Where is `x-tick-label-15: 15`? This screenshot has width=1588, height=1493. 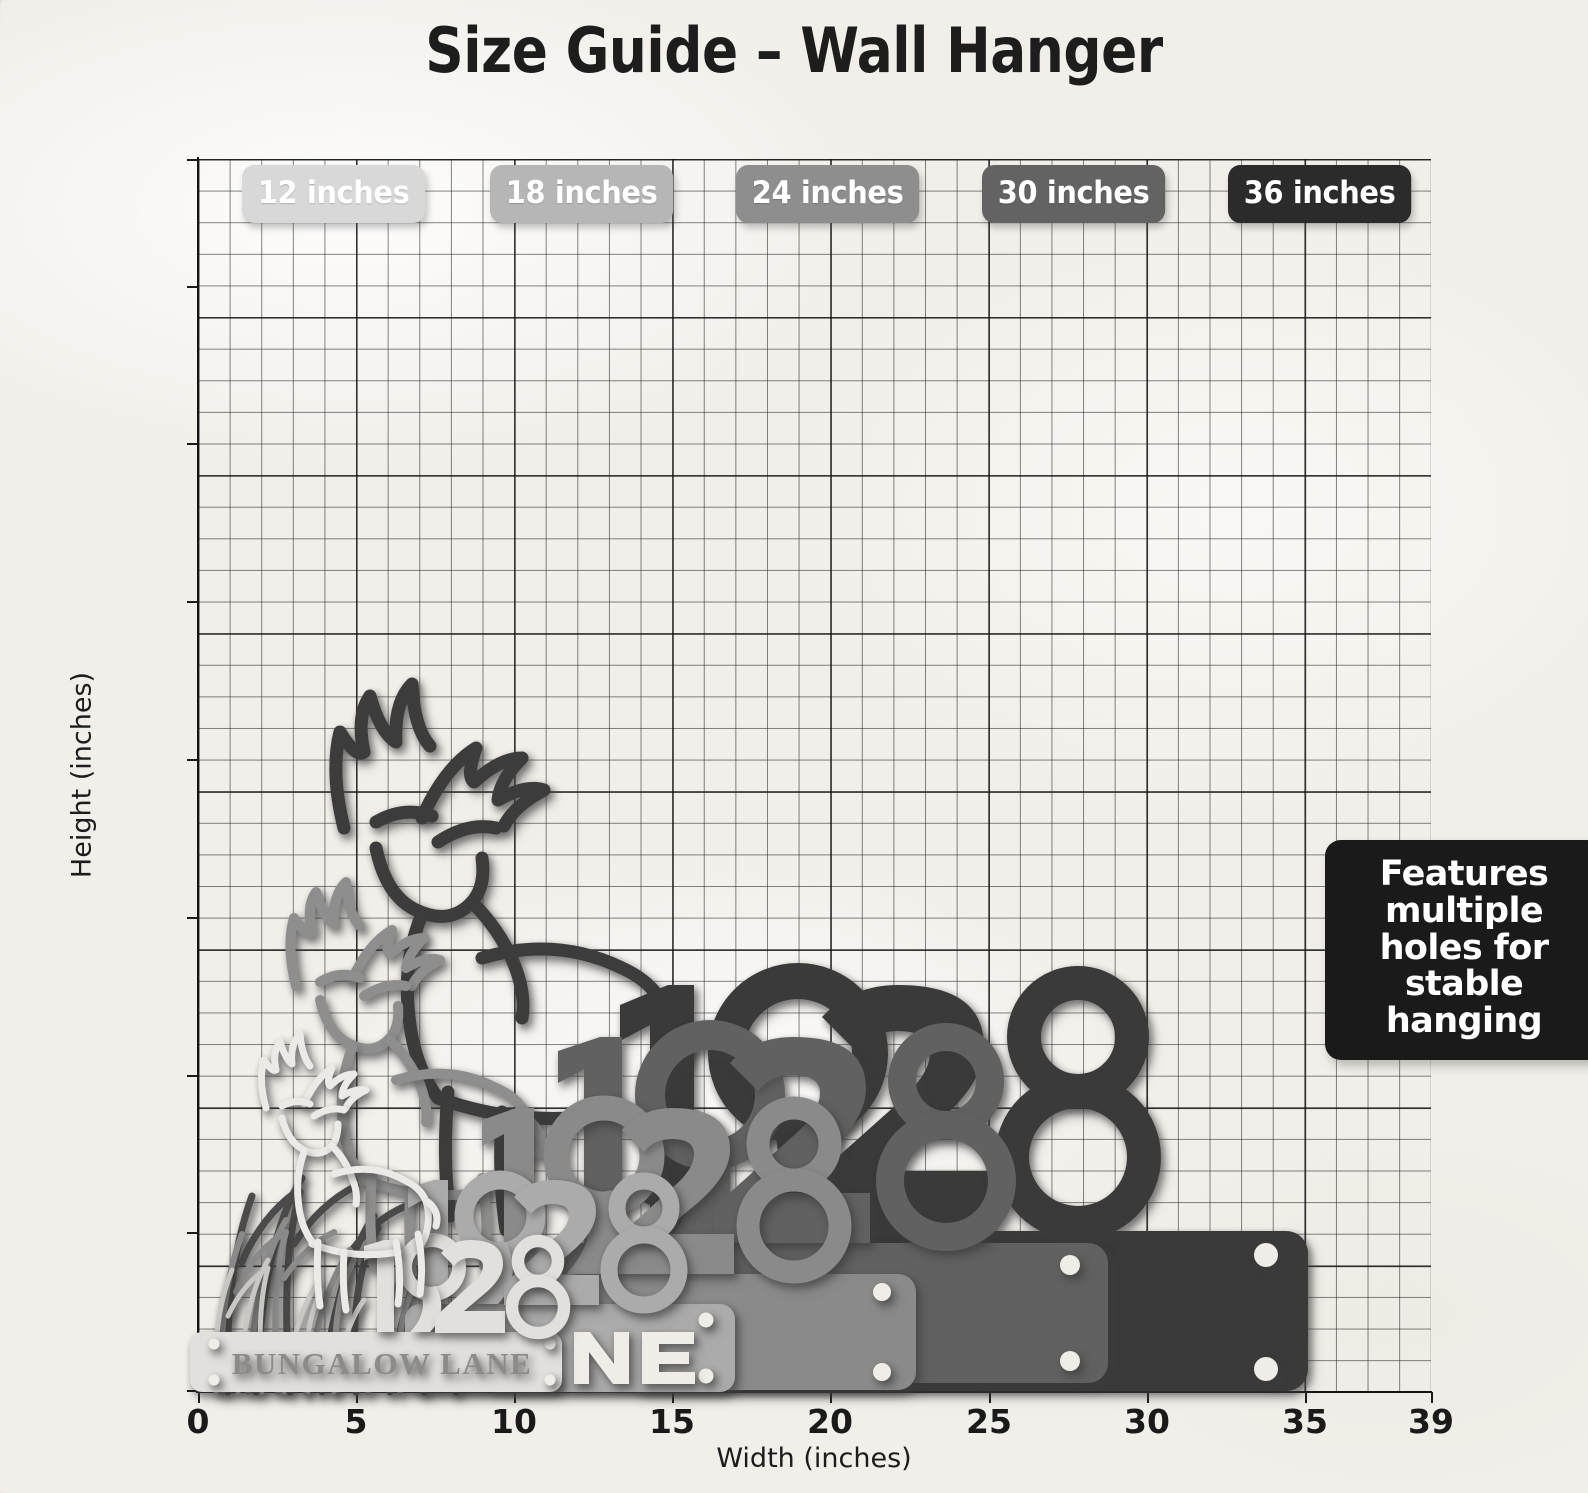 x-tick-label-15: 15 is located at coordinates (672, 1421).